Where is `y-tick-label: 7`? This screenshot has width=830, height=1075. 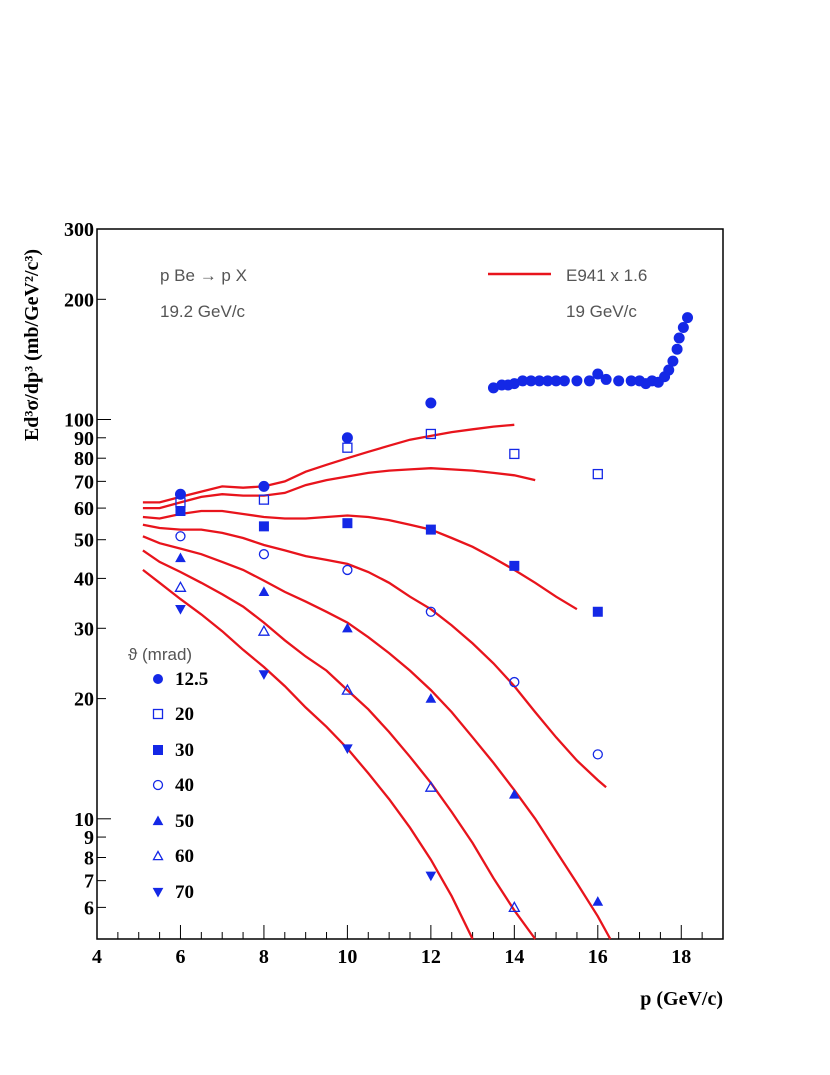
y-tick-label: 7 is located at coordinates (89, 882).